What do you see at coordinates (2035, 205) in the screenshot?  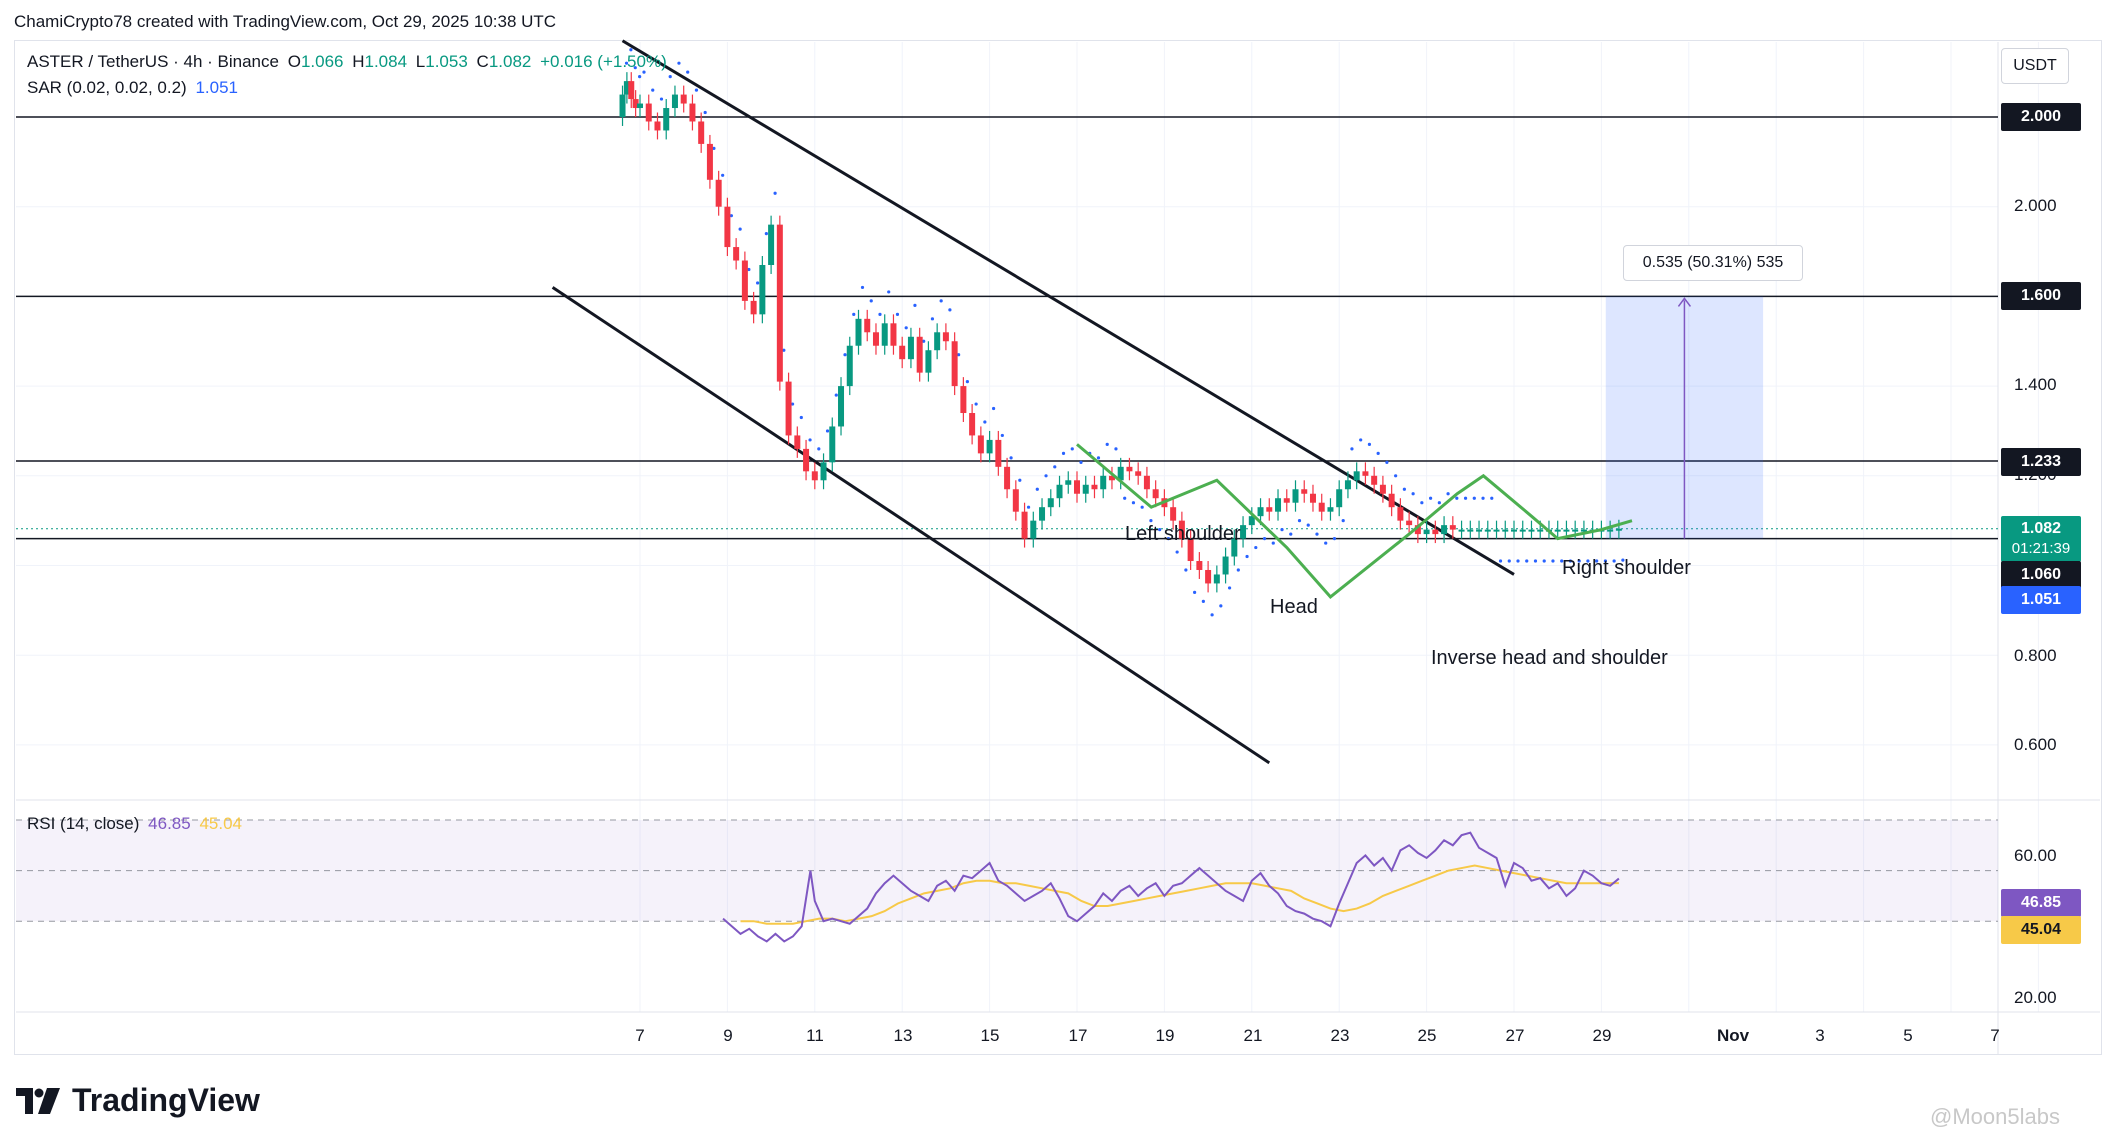 I see `y-tick-label: 2.000` at bounding box center [2035, 205].